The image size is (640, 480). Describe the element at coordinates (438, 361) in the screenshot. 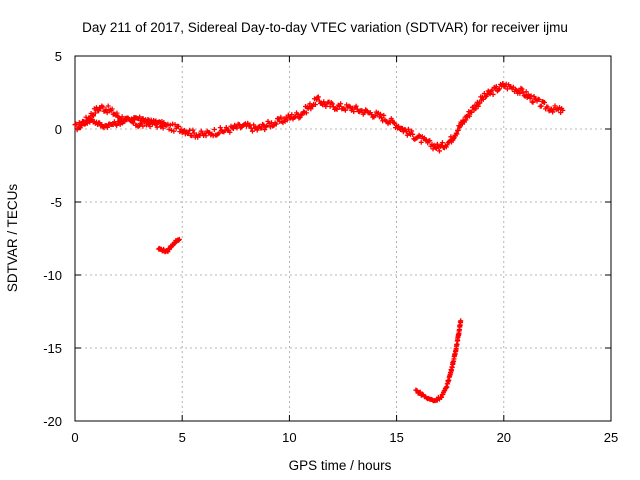

I see `series-segment-b` at that location.